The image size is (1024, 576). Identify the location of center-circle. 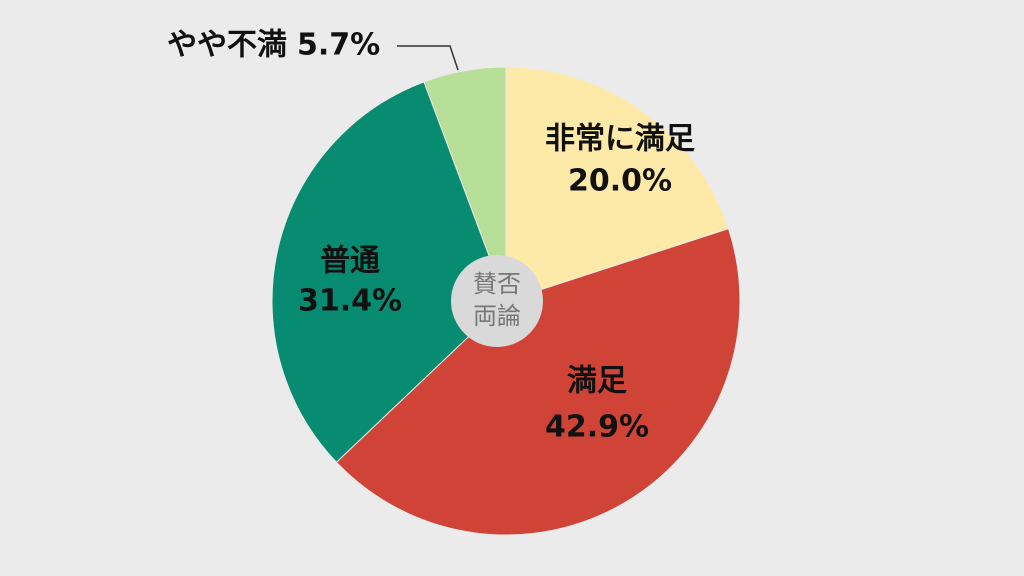
(497, 301).